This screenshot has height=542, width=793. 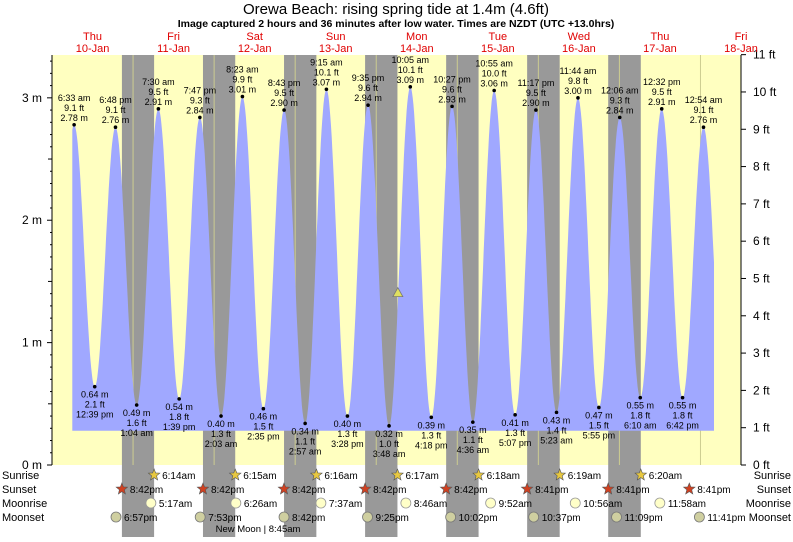 I want to click on low-tide-time: 2:35 pm, so click(x=263, y=437).